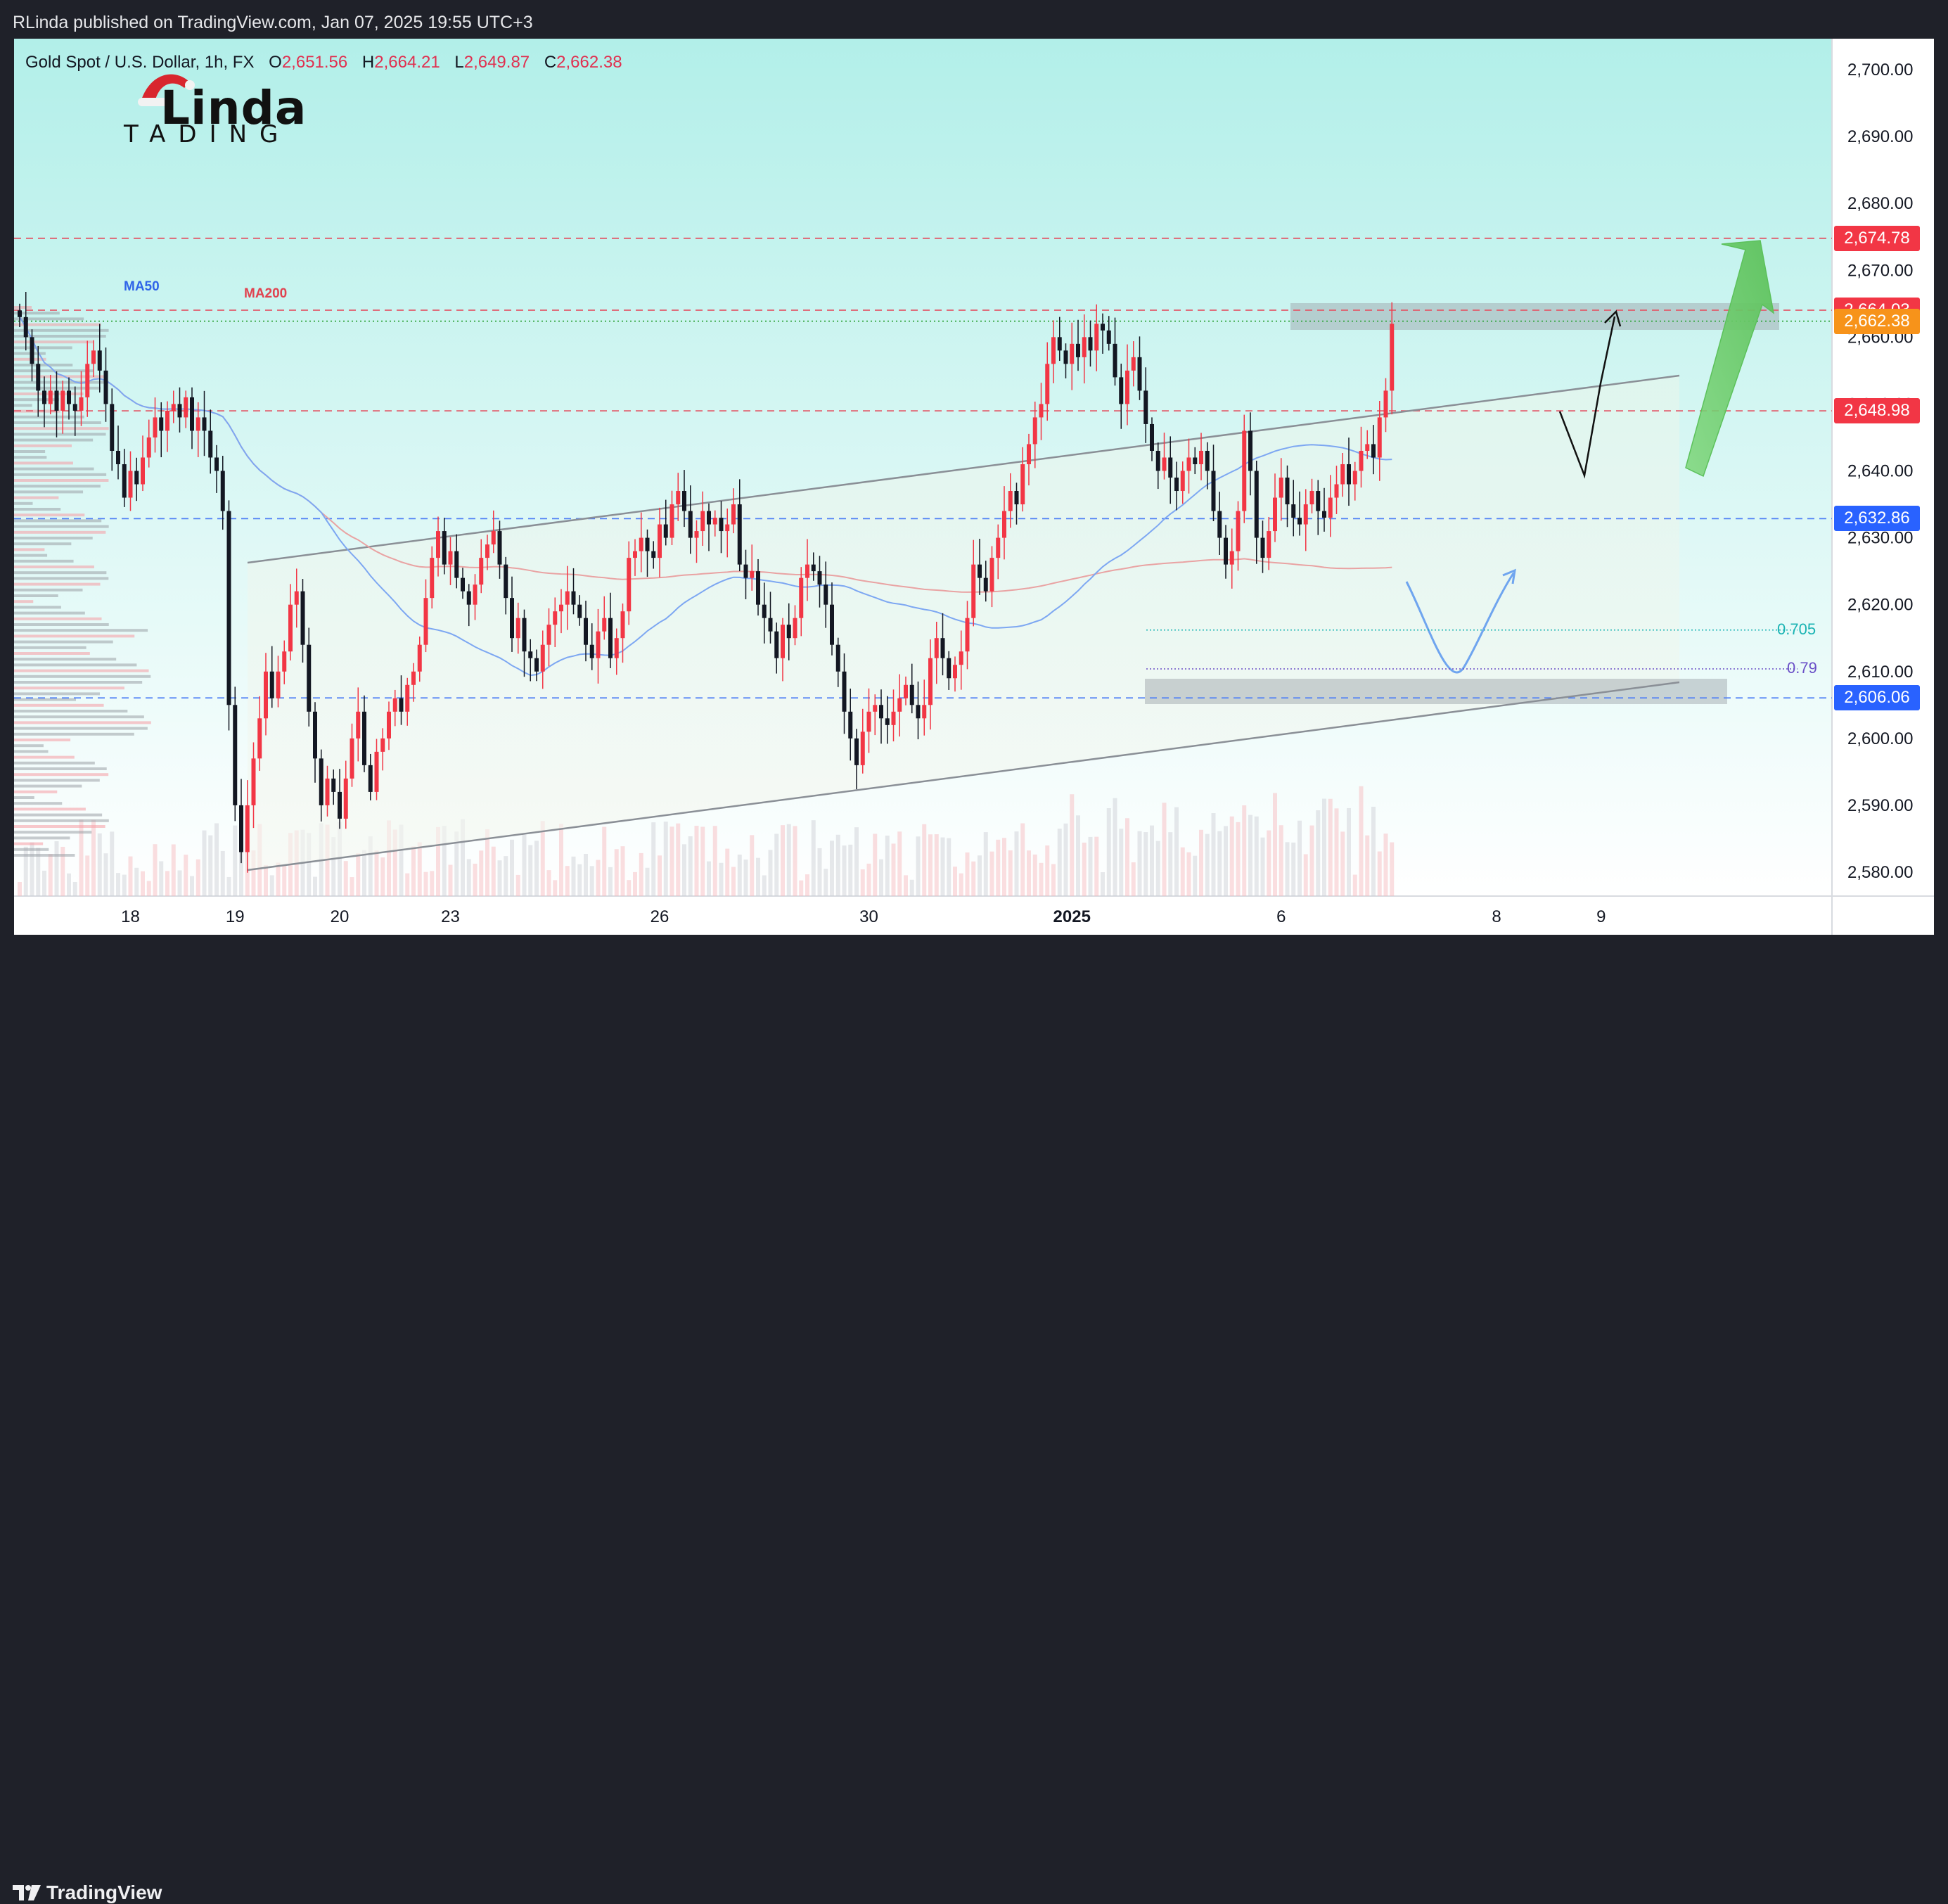  What do you see at coordinates (1072, 916) in the screenshot?
I see `x-tick-label: 2025` at bounding box center [1072, 916].